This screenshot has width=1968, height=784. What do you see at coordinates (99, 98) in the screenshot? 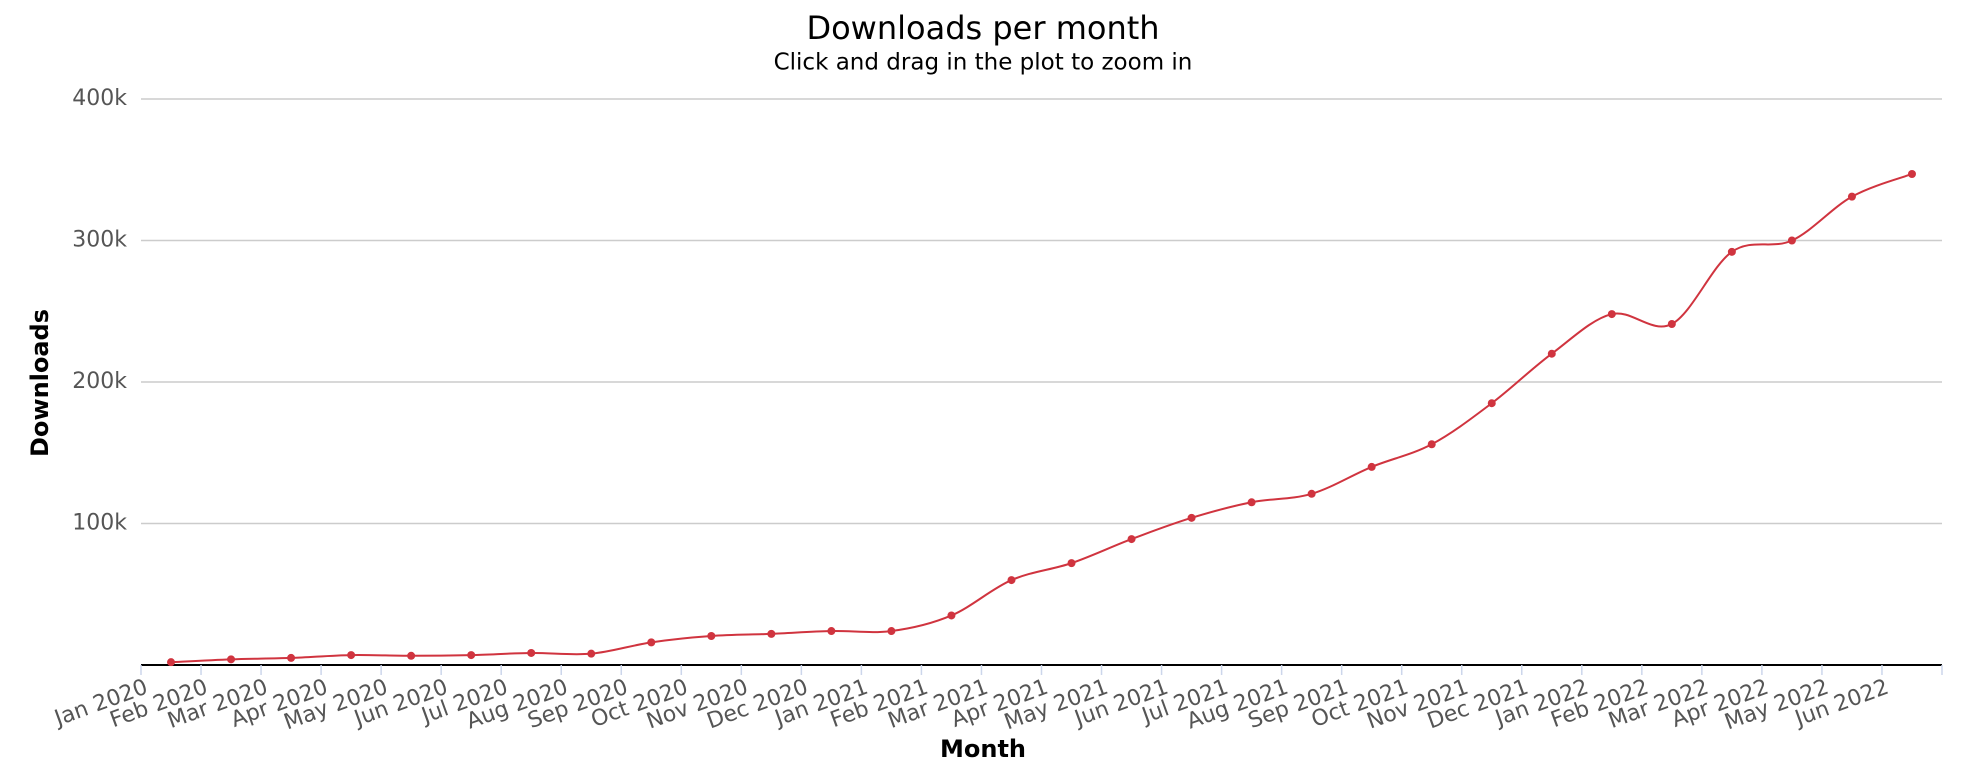
I see `y-tick-label: 400k` at bounding box center [99, 98].